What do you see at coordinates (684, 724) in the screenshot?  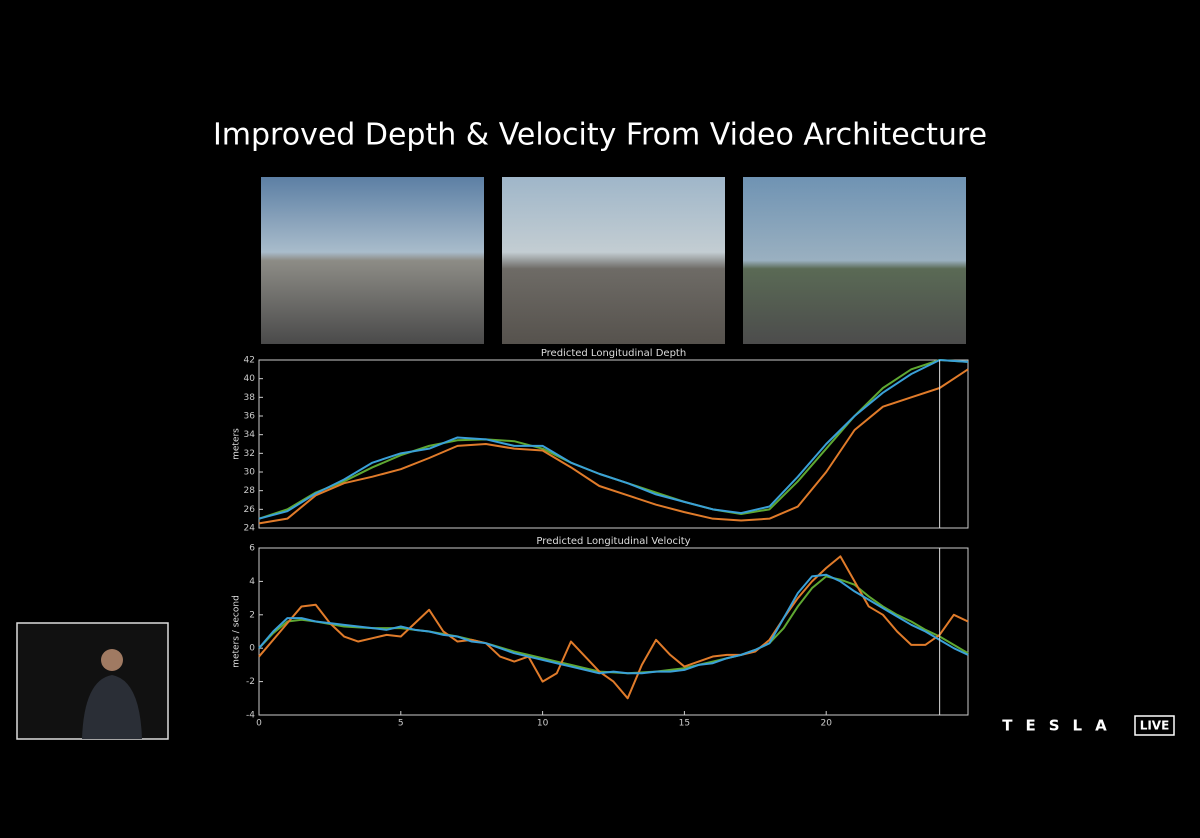 I see `x-tick-label: 15` at bounding box center [684, 724].